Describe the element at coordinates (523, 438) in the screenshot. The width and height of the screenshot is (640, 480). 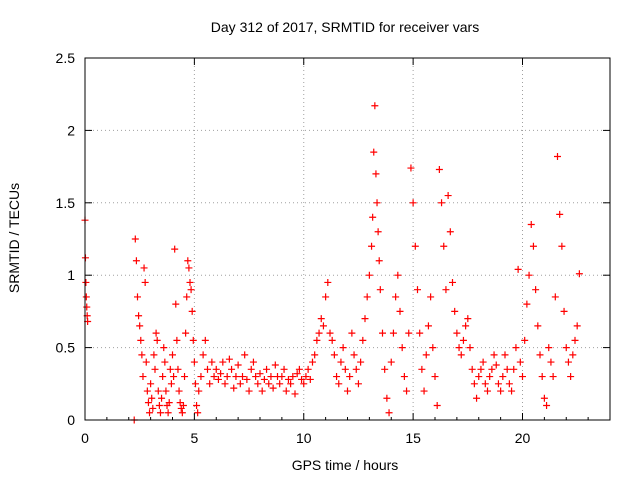
I see `x-tick-label: 20` at that location.